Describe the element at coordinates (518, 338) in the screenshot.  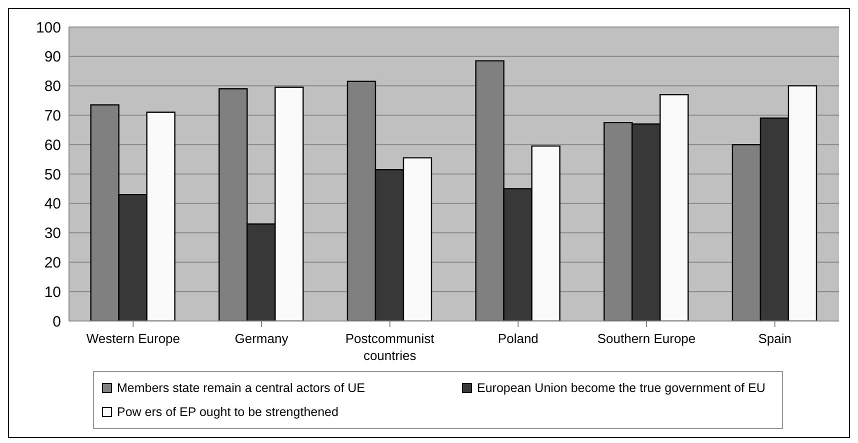
I see `x-tick-label: Poland` at that location.